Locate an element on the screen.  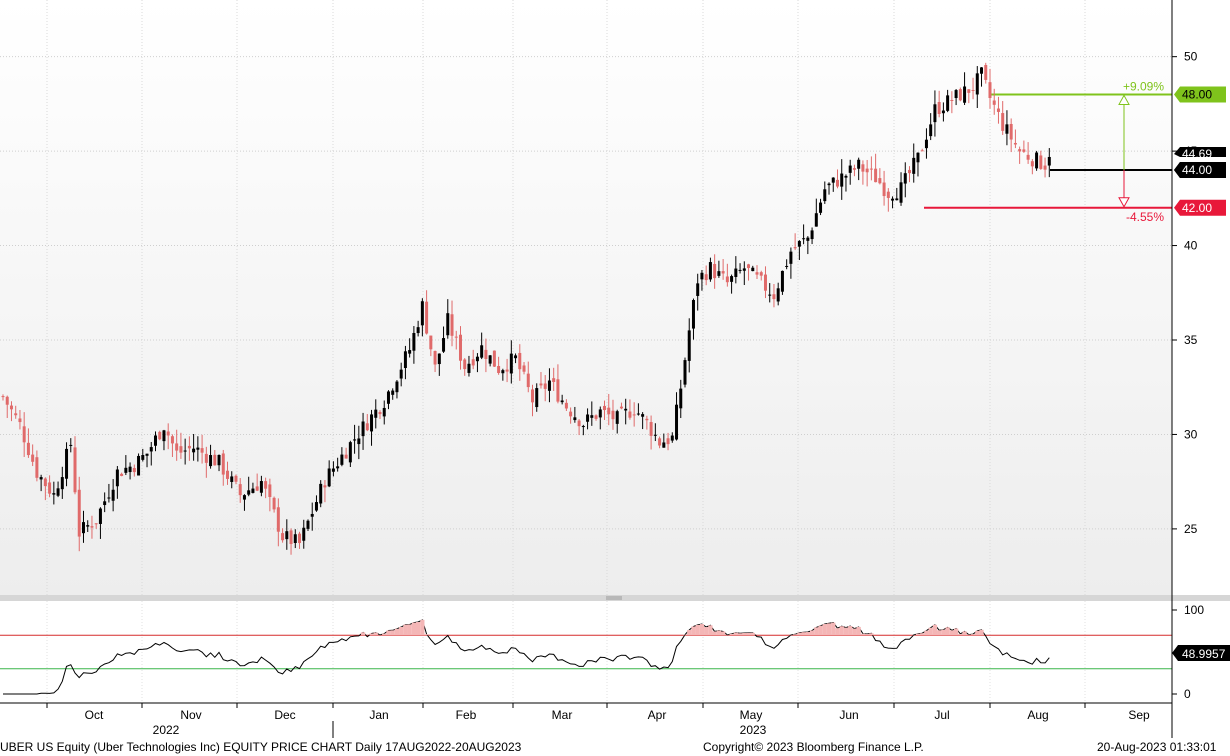
panel-divider is located at coordinates (615, 598).